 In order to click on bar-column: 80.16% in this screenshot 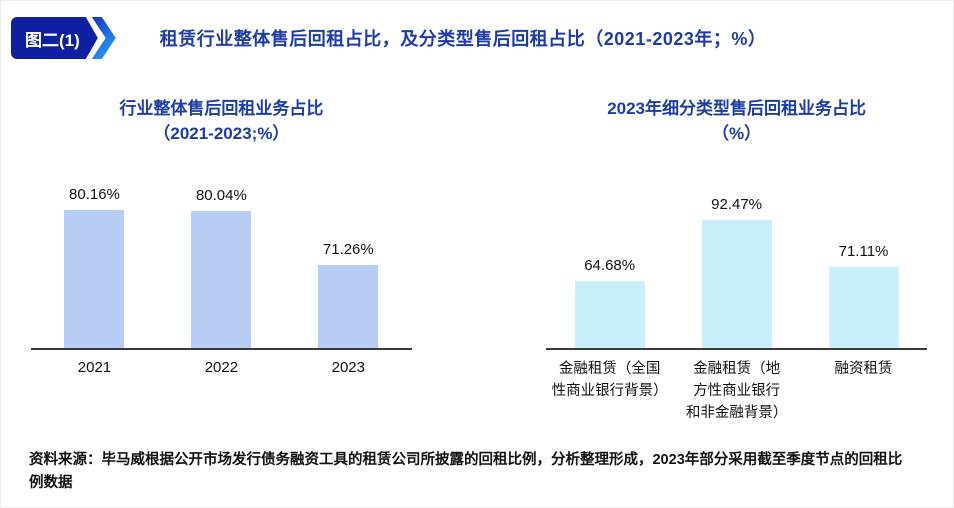, I will do `click(94, 267)`.